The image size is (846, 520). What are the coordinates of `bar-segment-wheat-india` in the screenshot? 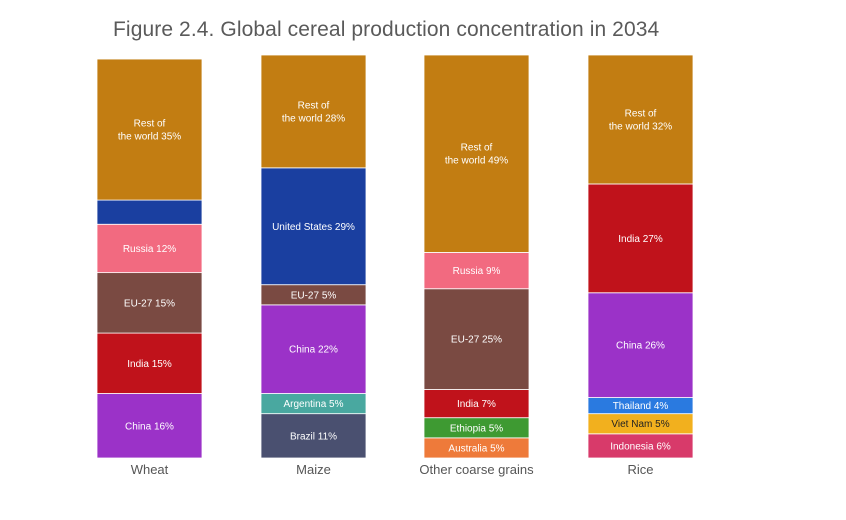 It's located at (149, 363).